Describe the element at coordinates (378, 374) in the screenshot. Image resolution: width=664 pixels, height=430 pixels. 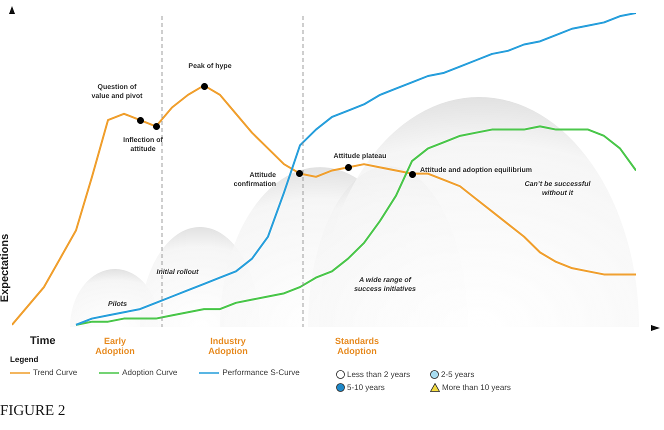
I see `text: Less than 2 years` at that location.